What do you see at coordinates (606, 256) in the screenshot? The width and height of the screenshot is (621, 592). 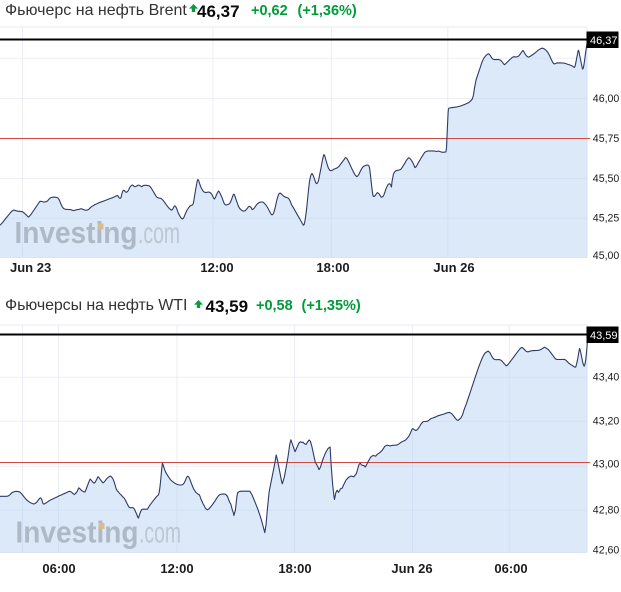 I see `svg-text: 45,00` at bounding box center [606, 256].